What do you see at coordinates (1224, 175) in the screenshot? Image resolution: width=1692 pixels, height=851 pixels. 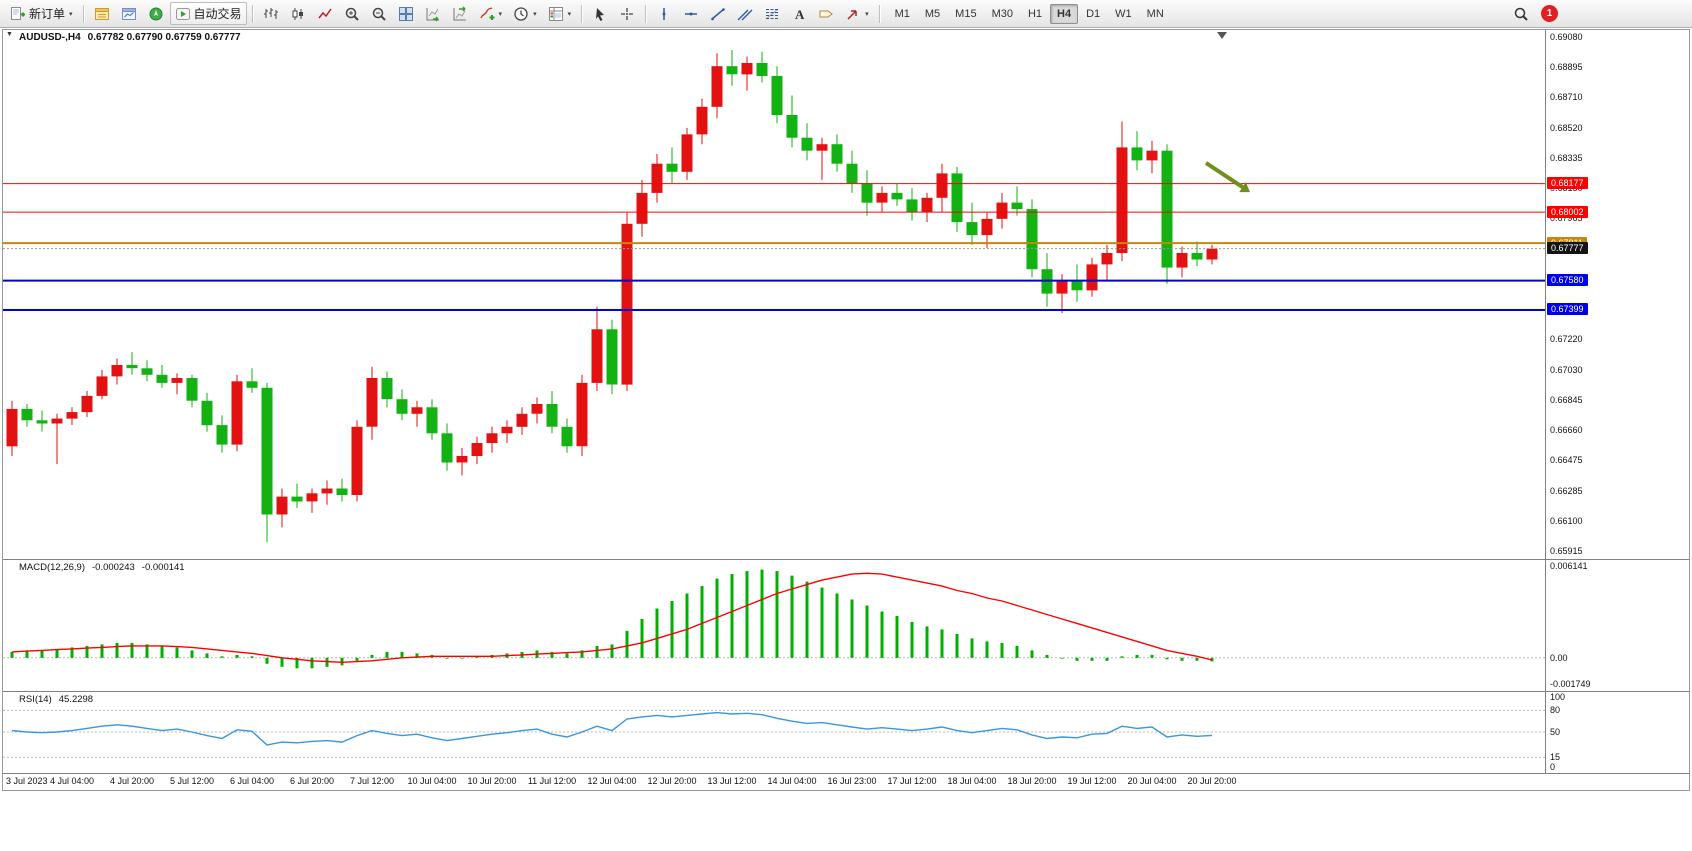 I see `trend-arrow-annotation` at bounding box center [1224, 175].